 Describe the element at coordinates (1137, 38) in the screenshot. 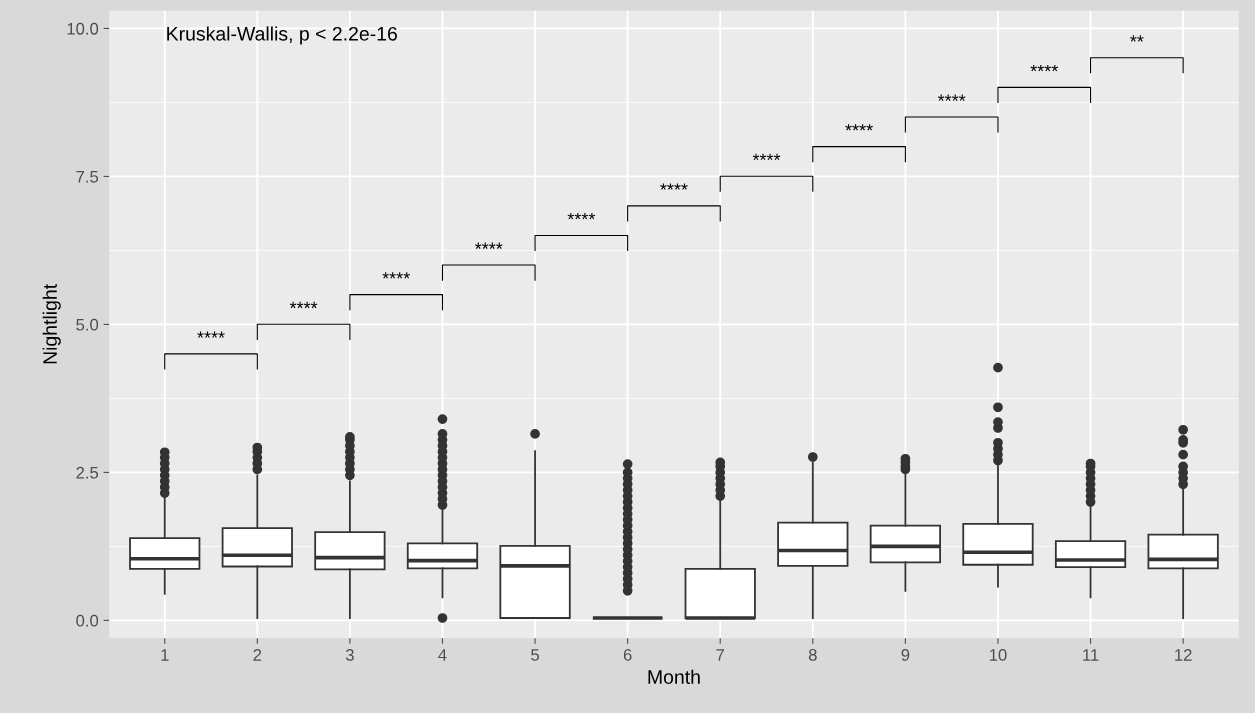

I see `annotation: **` at that location.